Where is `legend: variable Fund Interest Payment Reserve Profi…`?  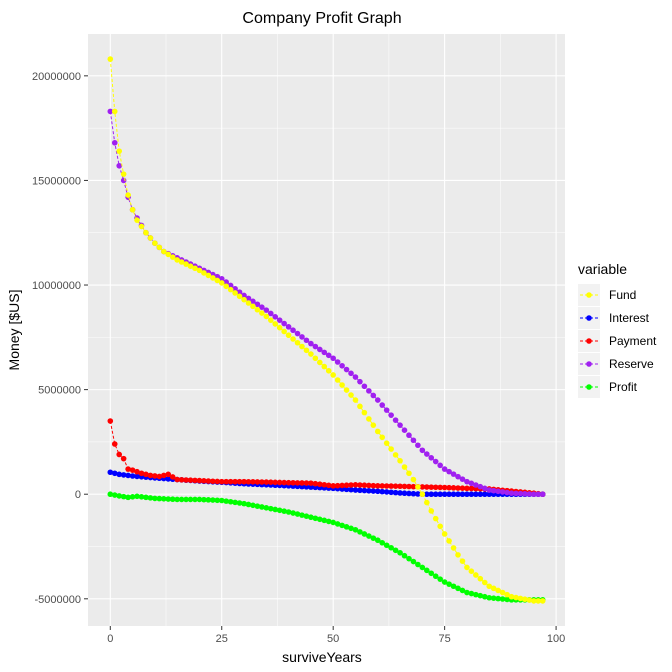 legend: variable Fund Interest Payment Reserve Profi… is located at coordinates (617, 329).